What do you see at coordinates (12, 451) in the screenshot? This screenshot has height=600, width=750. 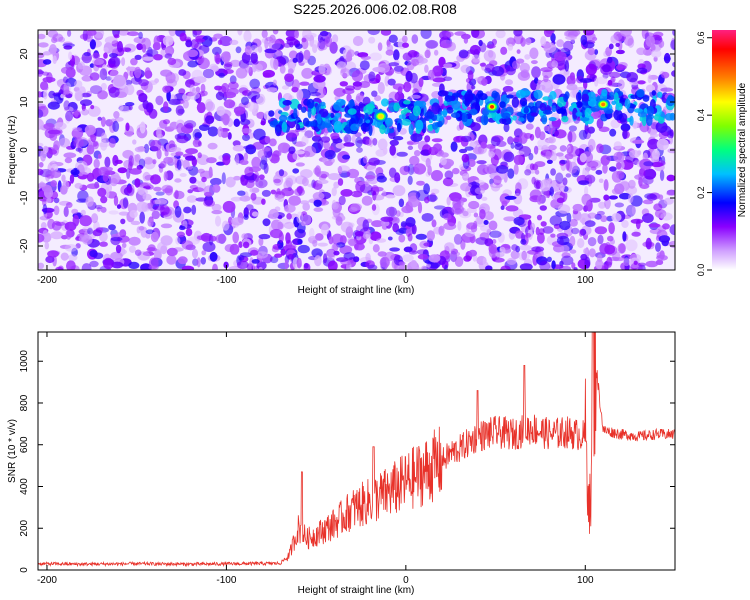 I see `snr-y-label: SNR (10 * v/v)` at bounding box center [12, 451].